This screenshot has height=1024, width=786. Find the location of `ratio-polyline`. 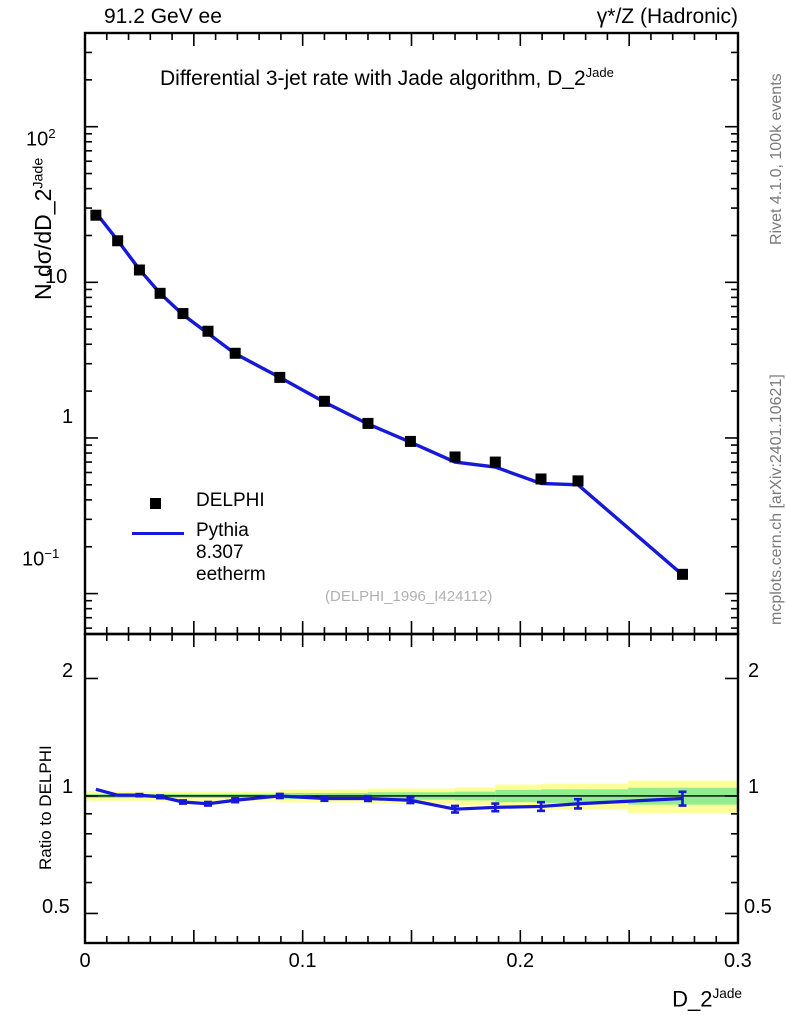

ratio-polyline is located at coordinates (389, 799).